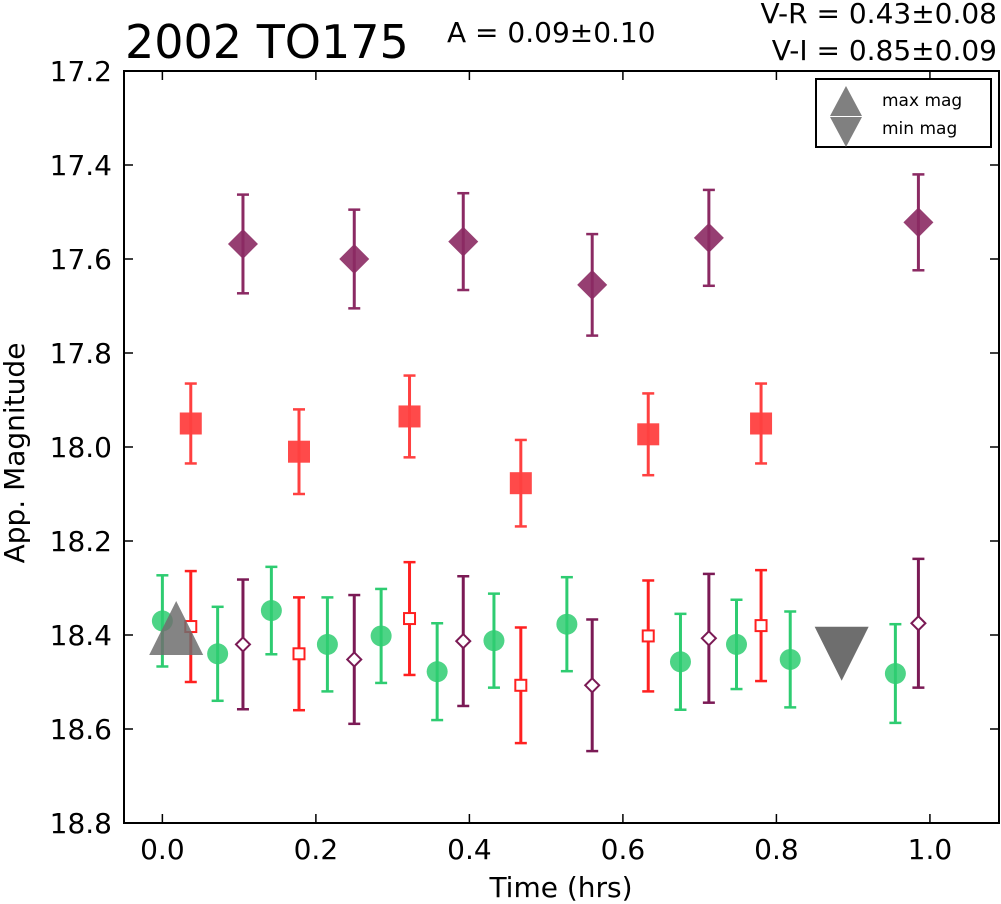 The image size is (1001, 904). Describe the element at coordinates (162, 849) in the screenshot. I see `x-tick-label: 0.0` at that location.